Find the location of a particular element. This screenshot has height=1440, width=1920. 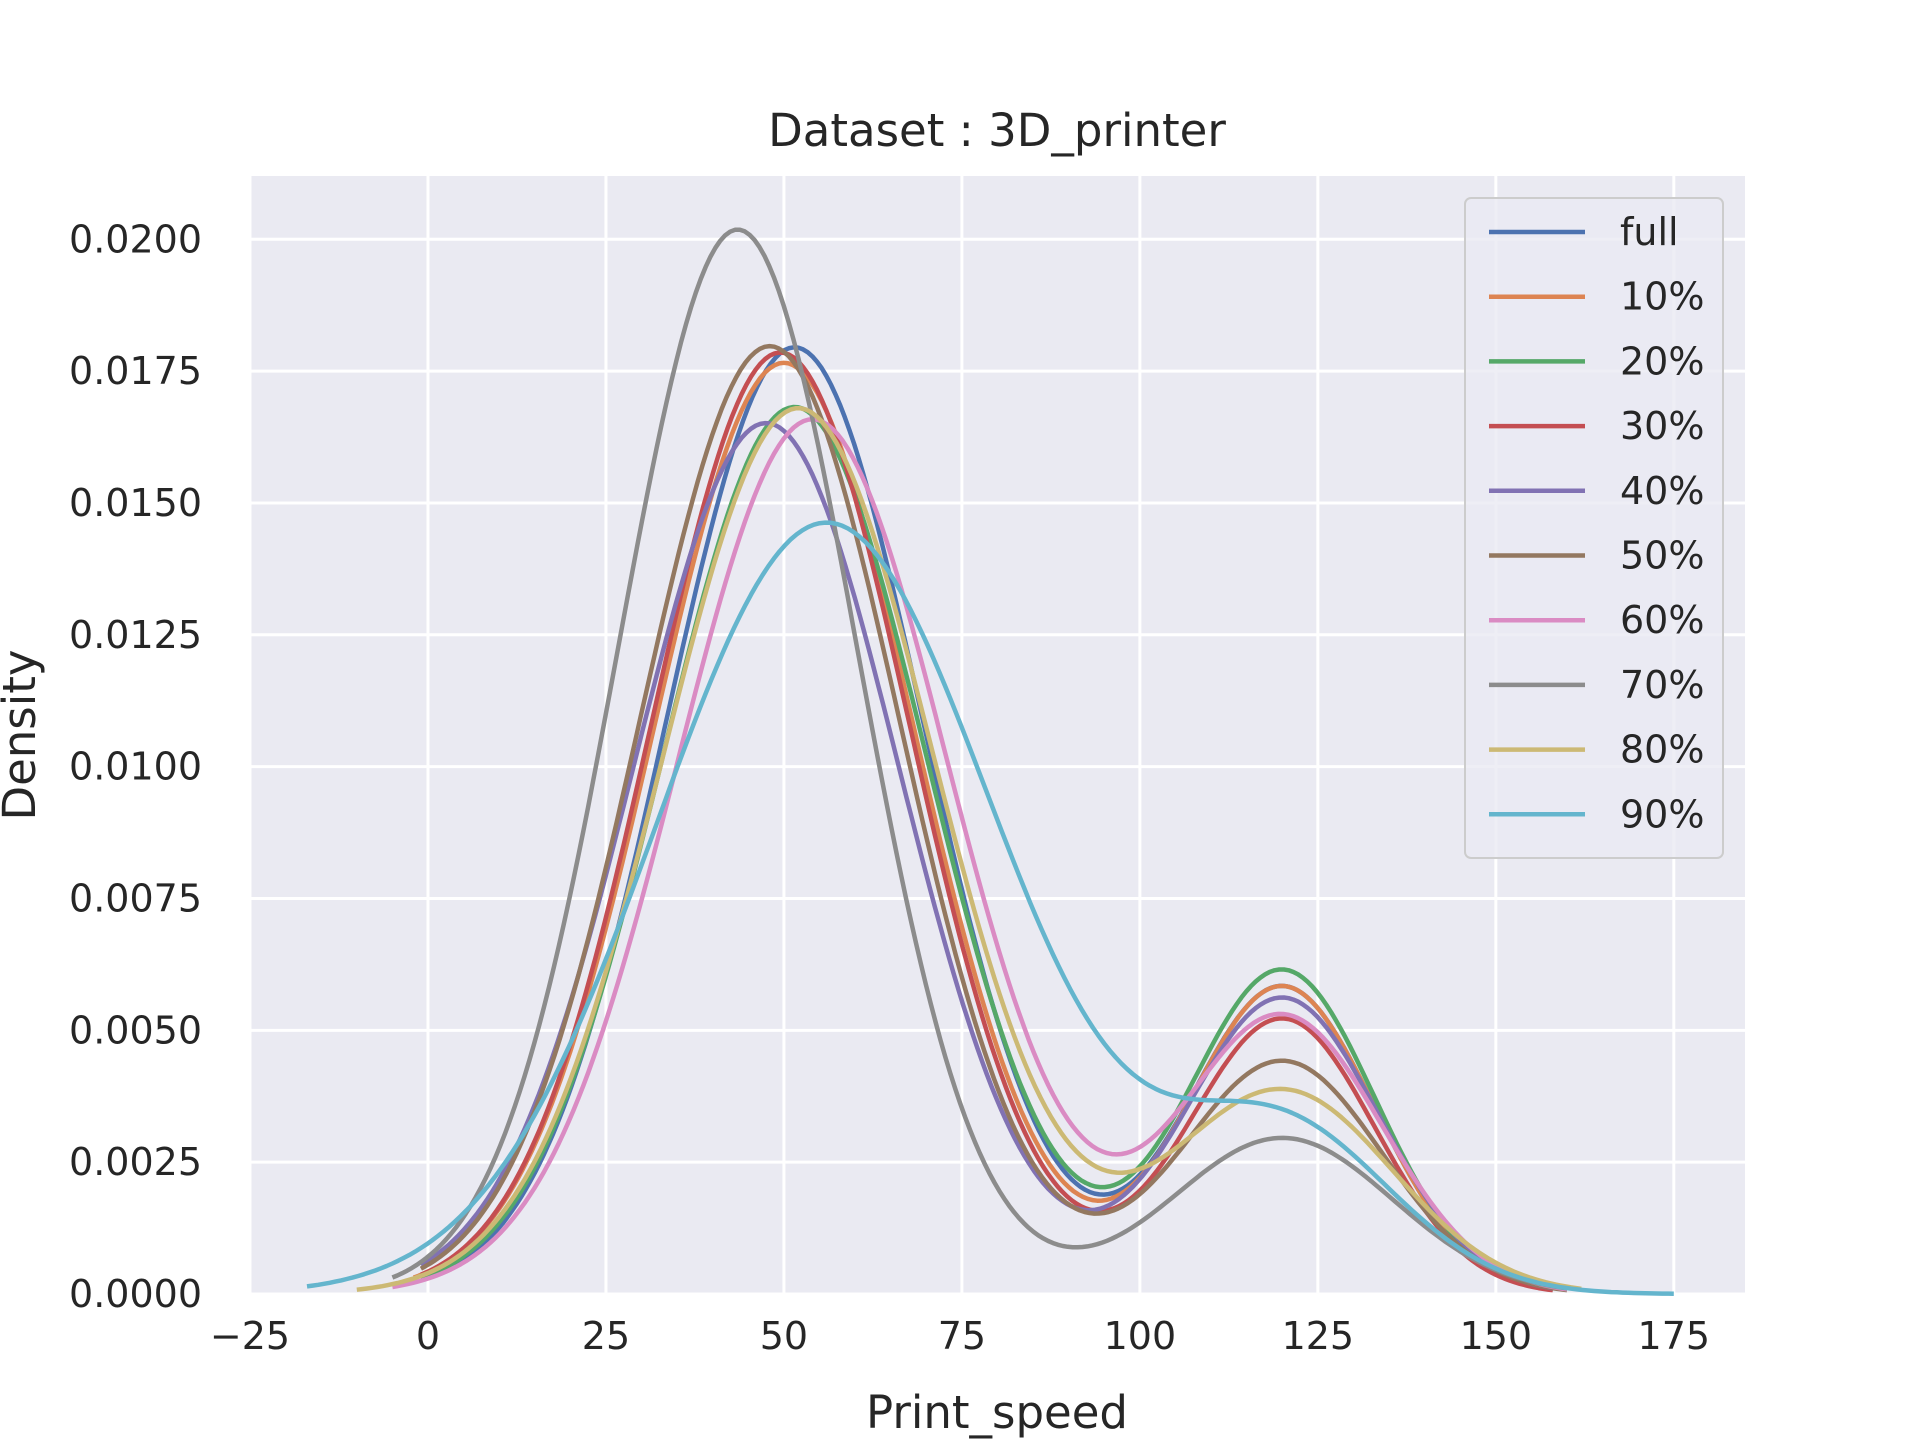

y-tick-label: 0.0150 is located at coordinates (135, 503).